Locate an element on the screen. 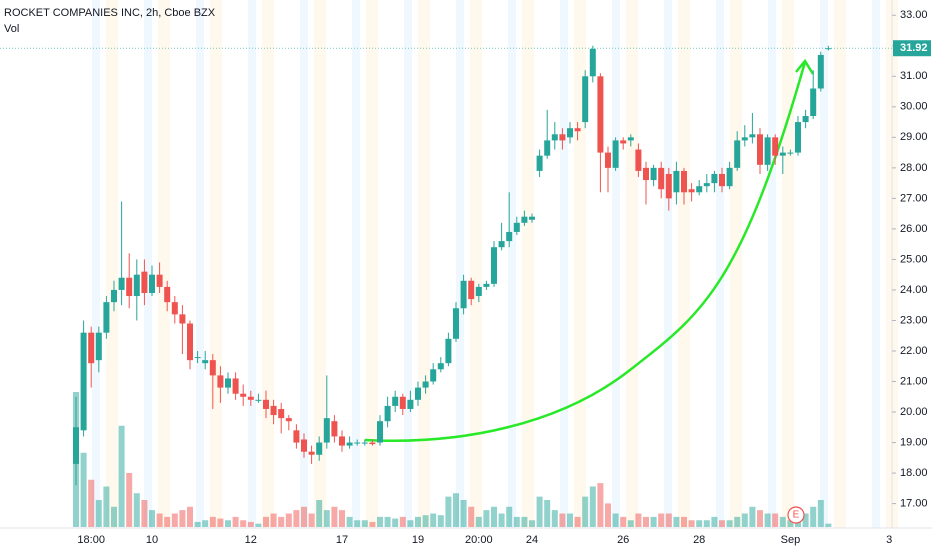 Image resolution: width=932 pixels, height=550 pixels. y-tick-label: 28.00 is located at coordinates (914, 168).